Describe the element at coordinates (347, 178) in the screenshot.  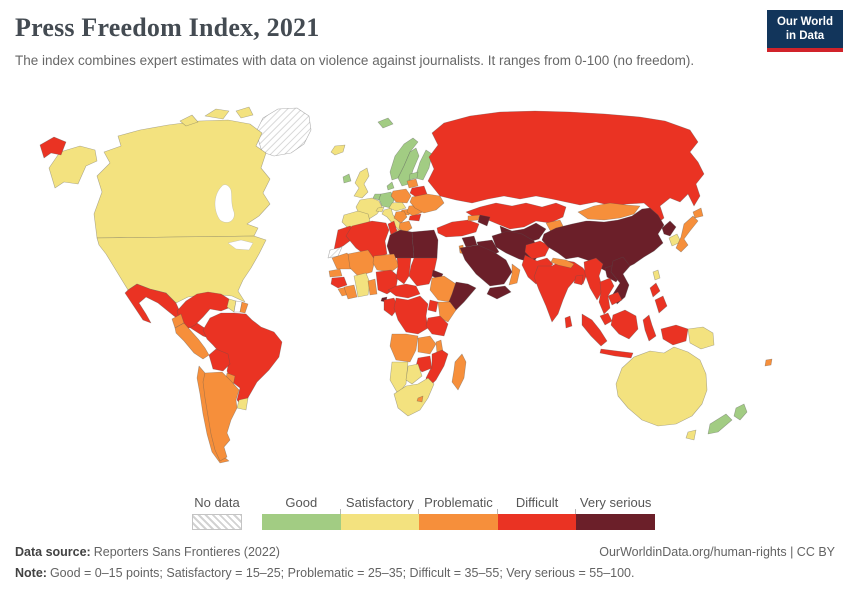
I see `region-ireland` at that location.